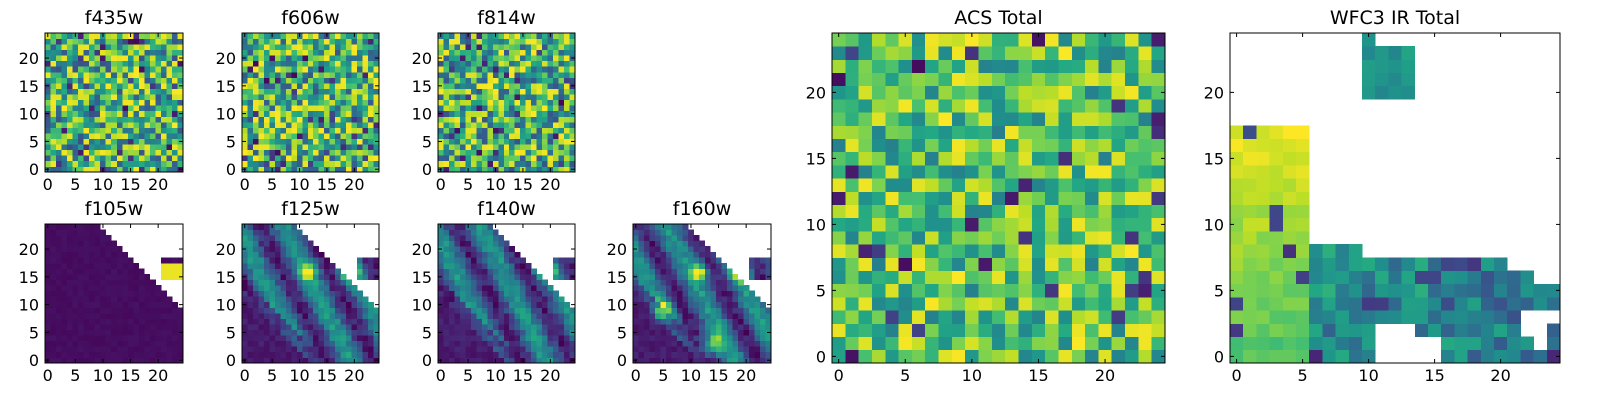 Image resolution: width=1600 pixels, height=400 pixels. I want to click on x-tick-label: 5, so click(905, 375).